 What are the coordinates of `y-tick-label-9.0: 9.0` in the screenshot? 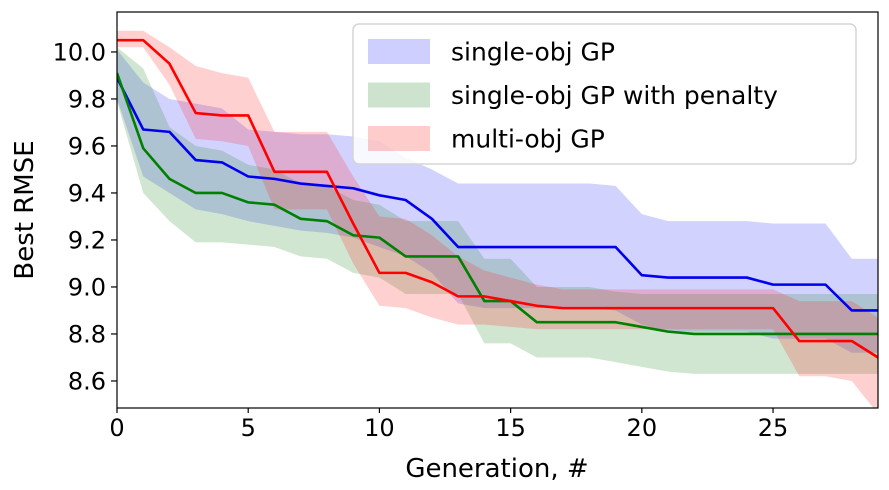 It's located at (87, 287).